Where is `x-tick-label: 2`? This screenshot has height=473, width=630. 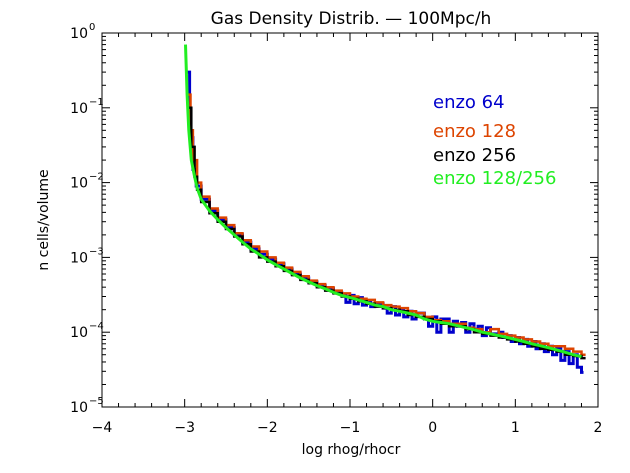 x-tick-label: 2 is located at coordinates (598, 428).